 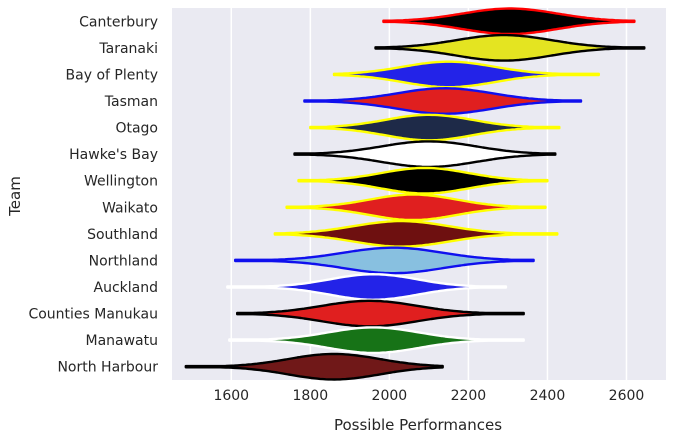 What do you see at coordinates (384, 260) in the screenshot?
I see `violin-northland` at bounding box center [384, 260].